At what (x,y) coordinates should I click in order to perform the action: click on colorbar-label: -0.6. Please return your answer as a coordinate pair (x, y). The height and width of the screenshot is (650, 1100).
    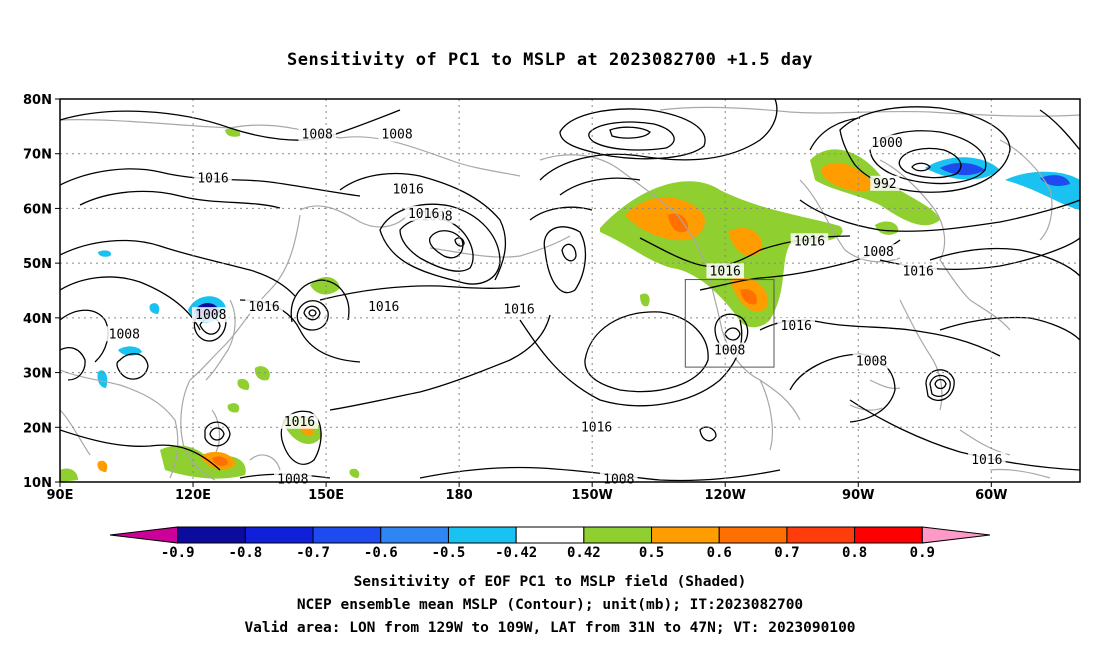
    Looking at the image, I should click on (381, 553).